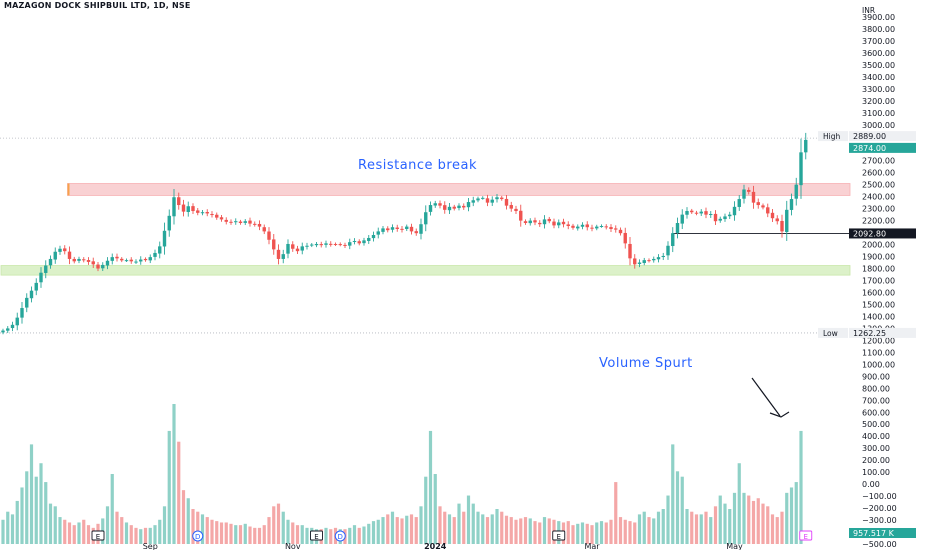  Describe the element at coordinates (878, 316) in the screenshot. I see `y-tick-label: 1400.00` at that location.